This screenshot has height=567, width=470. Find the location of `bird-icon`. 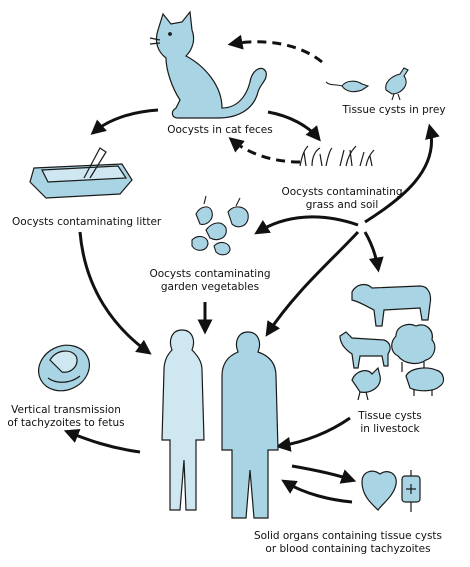

bird-icon is located at coordinates (397, 84).